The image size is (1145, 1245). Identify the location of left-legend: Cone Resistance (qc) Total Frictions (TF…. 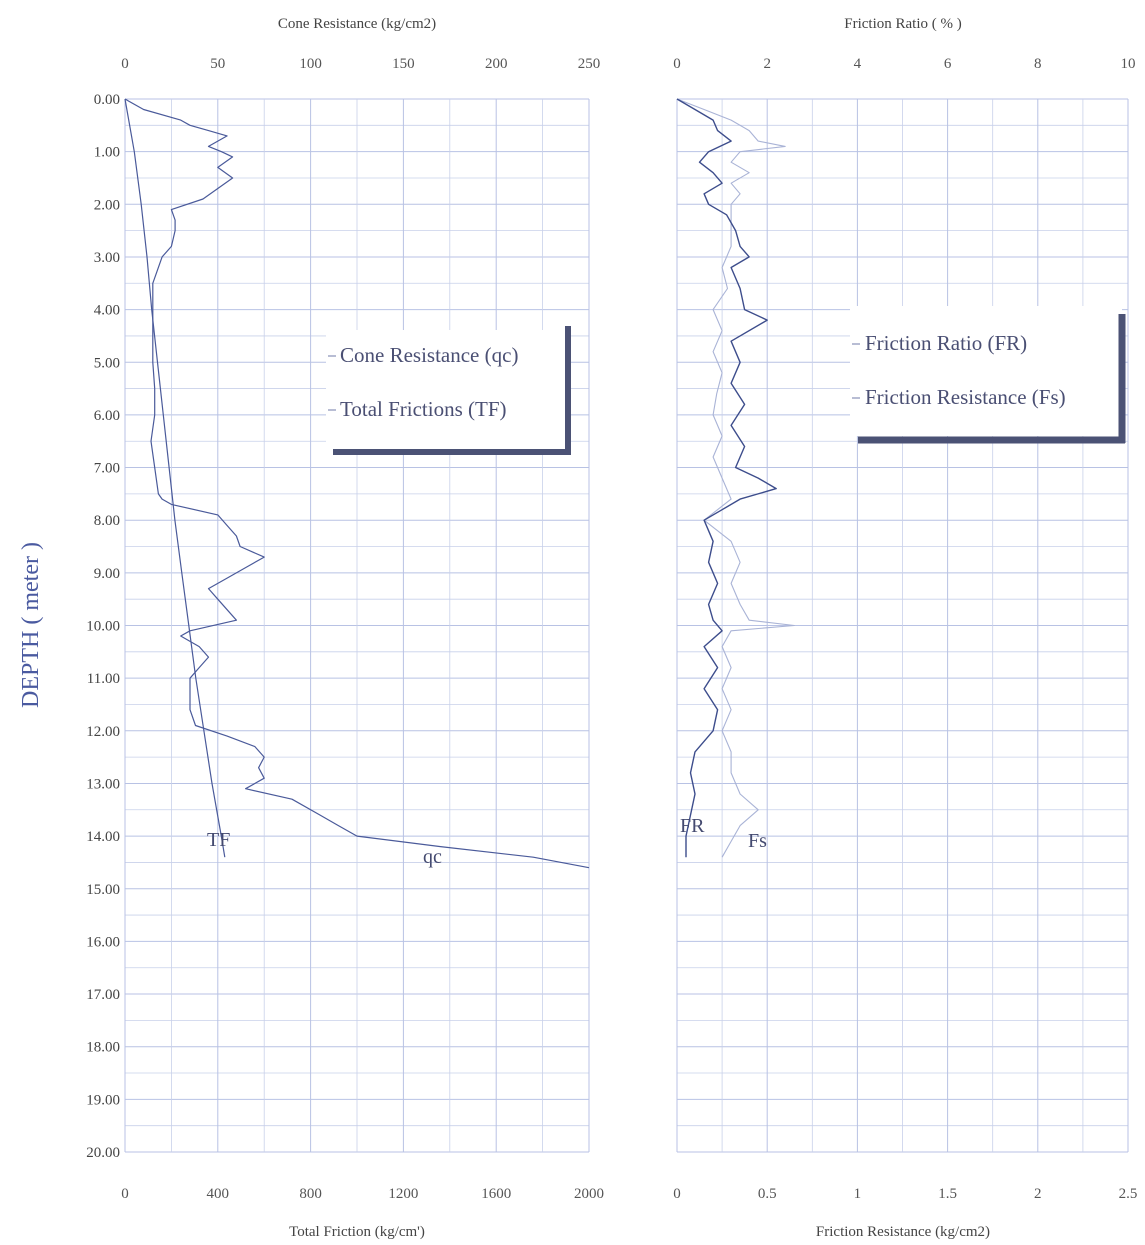
(448, 390).